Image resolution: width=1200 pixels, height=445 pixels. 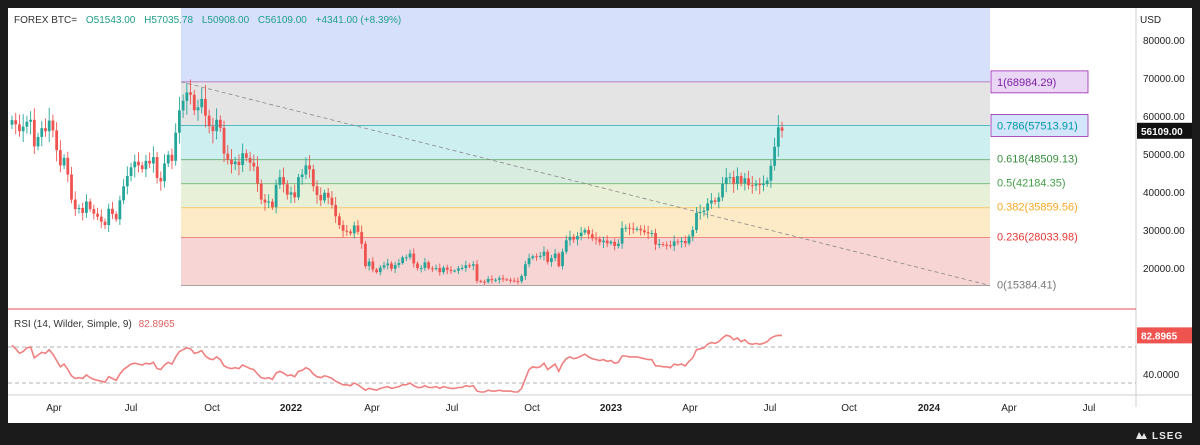 What do you see at coordinates (1164, 269) in the screenshot?
I see `price-tick-label: 20000.00` at bounding box center [1164, 269].